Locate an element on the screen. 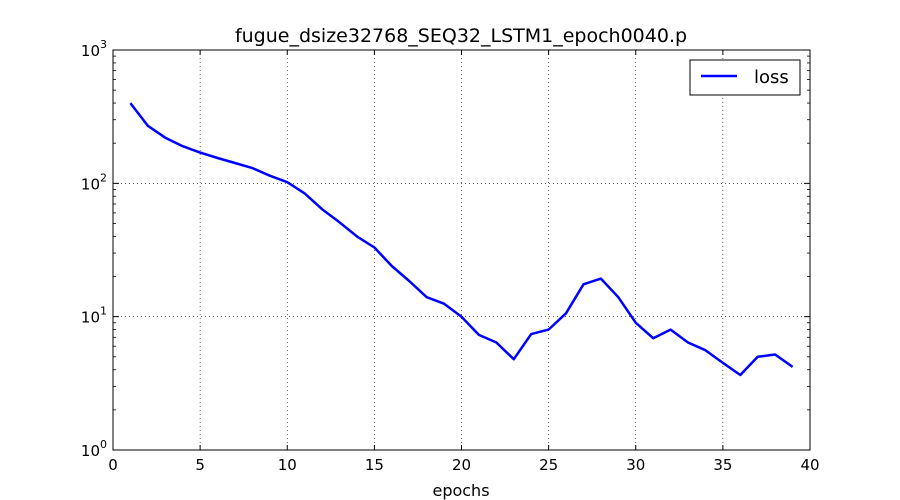  x-tick-label: 5 is located at coordinates (200, 465).